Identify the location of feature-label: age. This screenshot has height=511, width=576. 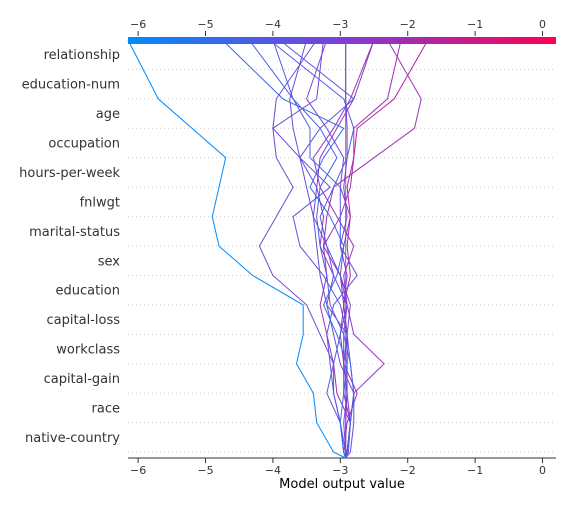
(108, 114).